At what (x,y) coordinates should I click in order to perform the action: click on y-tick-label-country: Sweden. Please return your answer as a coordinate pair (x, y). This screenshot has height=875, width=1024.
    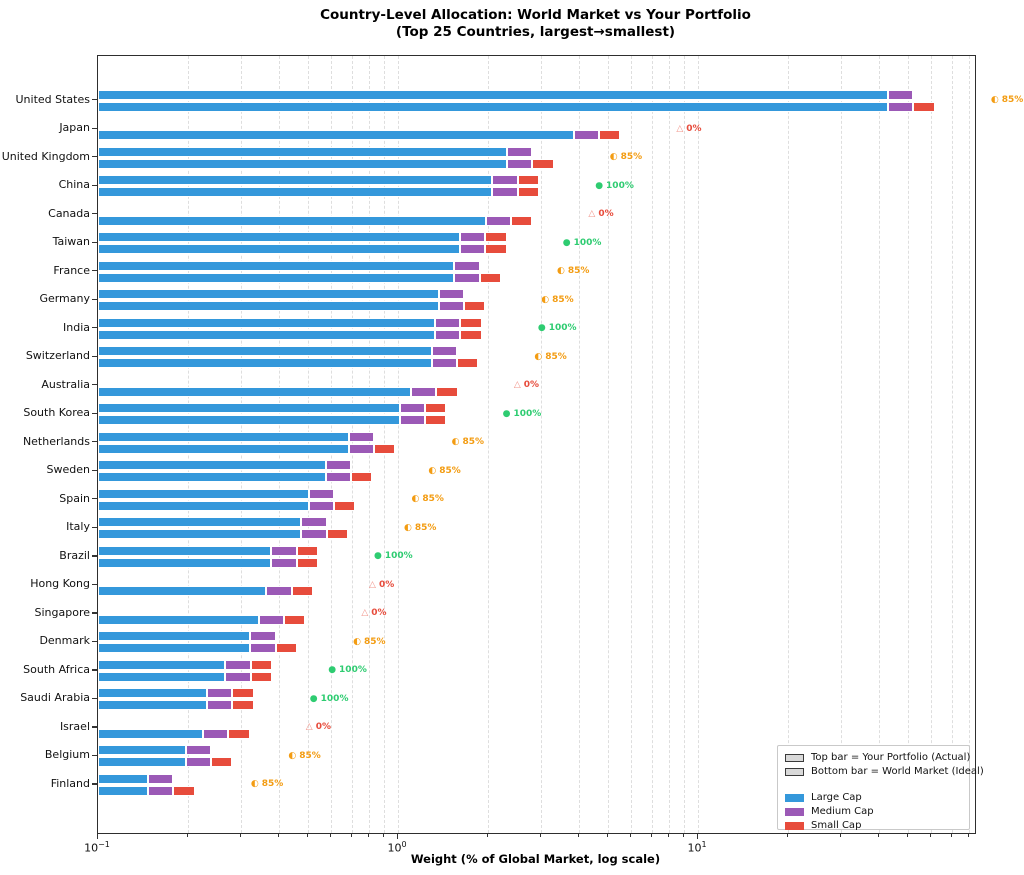
    Looking at the image, I should click on (68, 470).